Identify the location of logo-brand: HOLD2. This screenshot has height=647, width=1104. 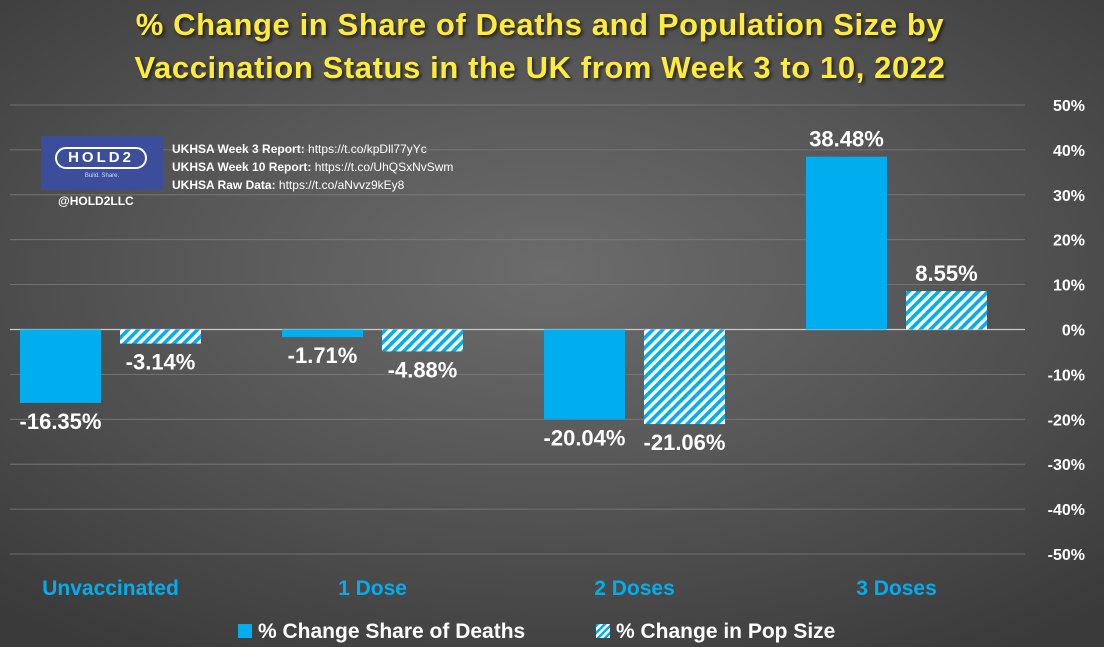
(101, 157).